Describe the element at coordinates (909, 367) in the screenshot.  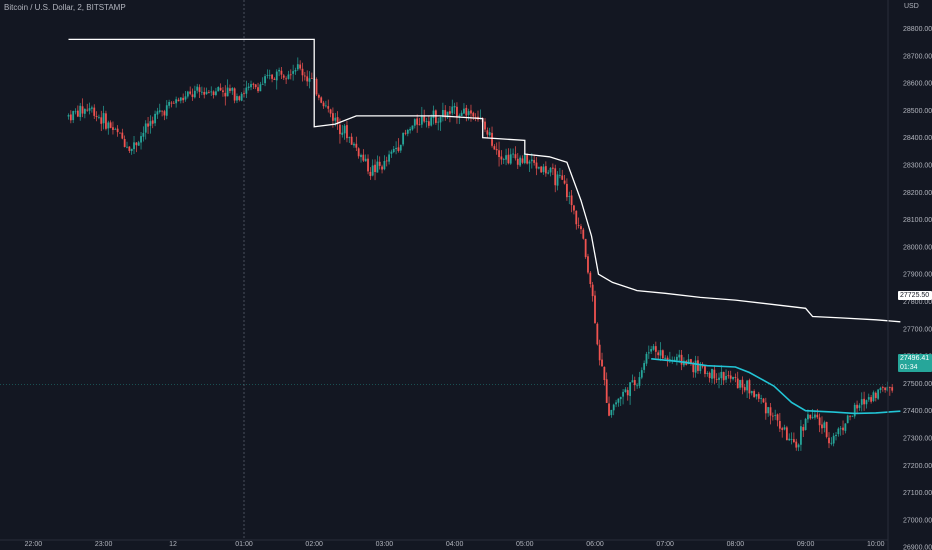
I see `countdown-timer: 01:34` at that location.